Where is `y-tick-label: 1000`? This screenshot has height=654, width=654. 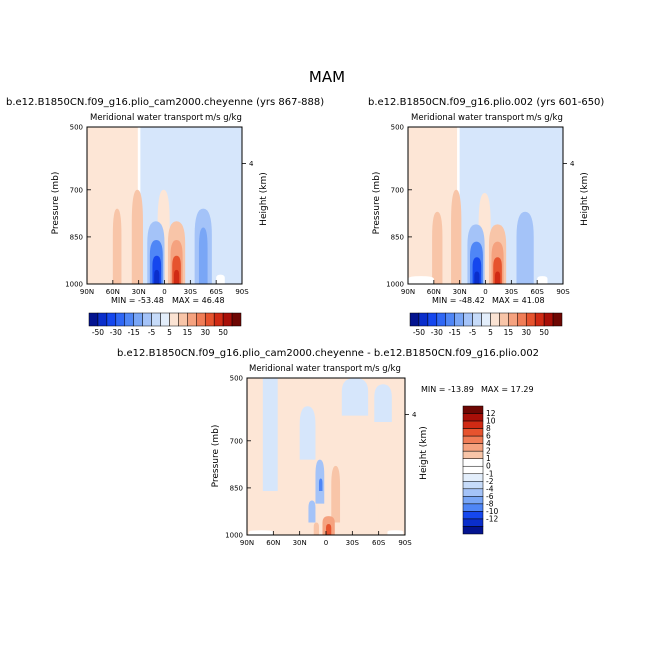
y-tick-label: 1000 is located at coordinates (74, 285).